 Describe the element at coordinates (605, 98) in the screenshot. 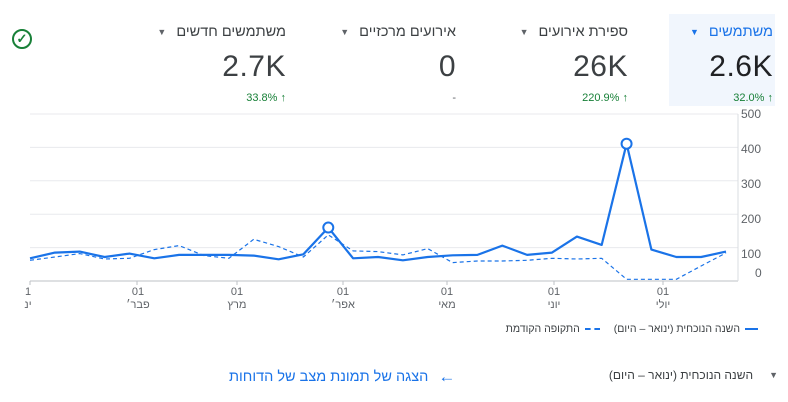

I see `metric-delta: 220.9% ↑` at that location.